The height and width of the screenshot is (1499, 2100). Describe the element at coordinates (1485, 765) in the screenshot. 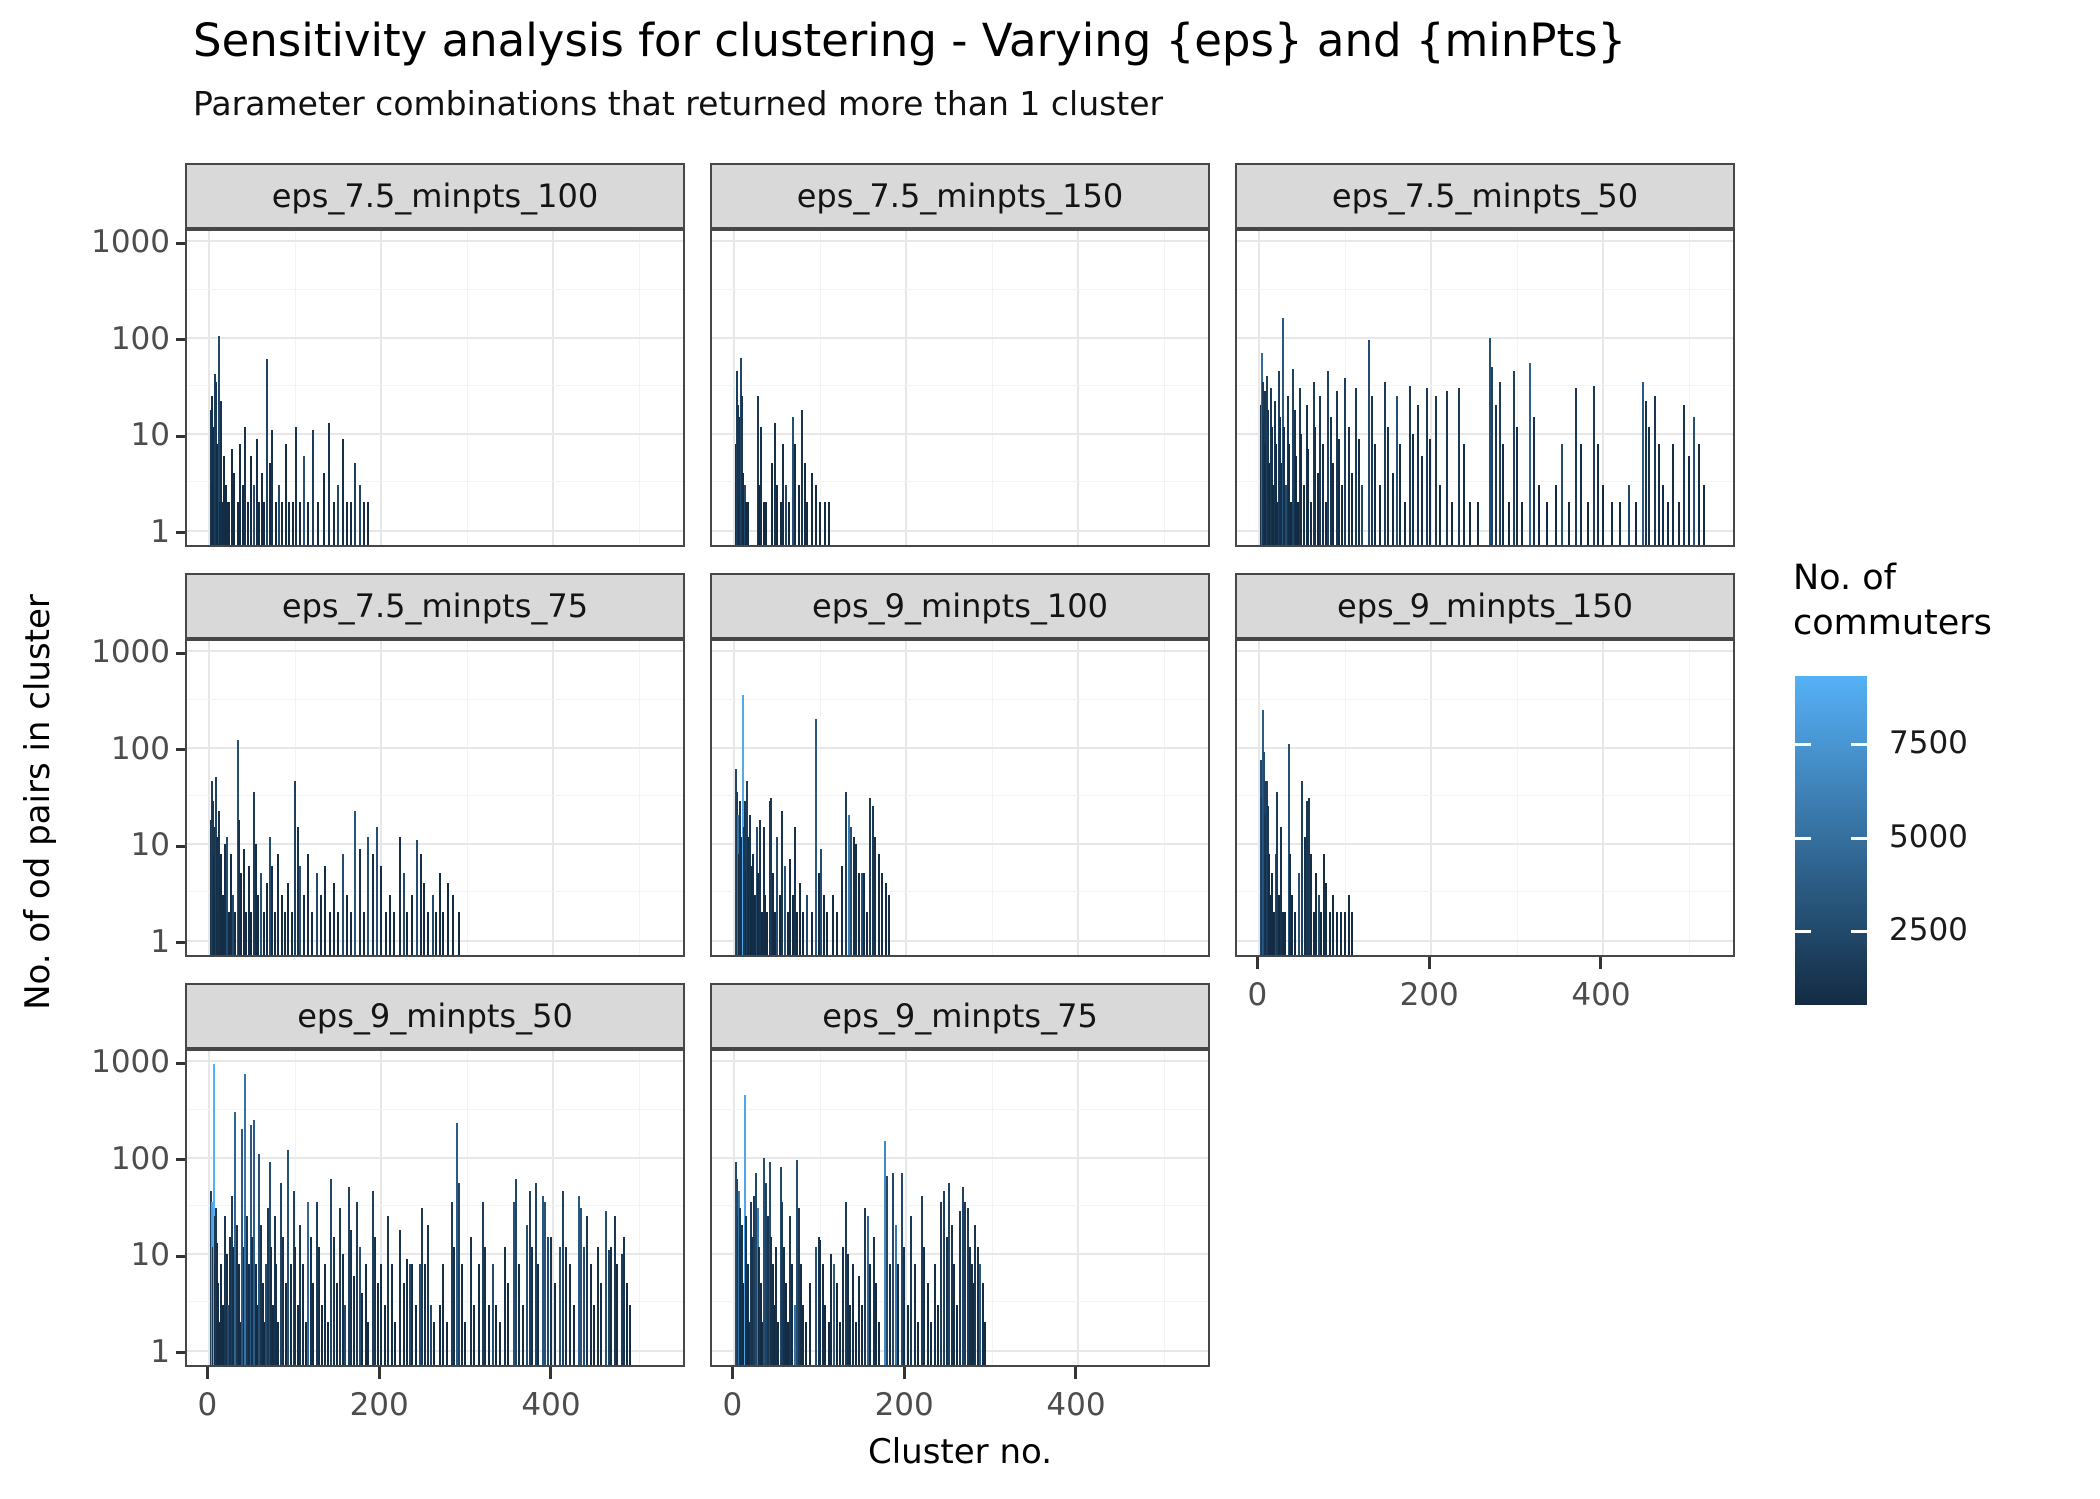

I see `facet-eps_9_minpts_150: eps_9_minpts_150` at that location.